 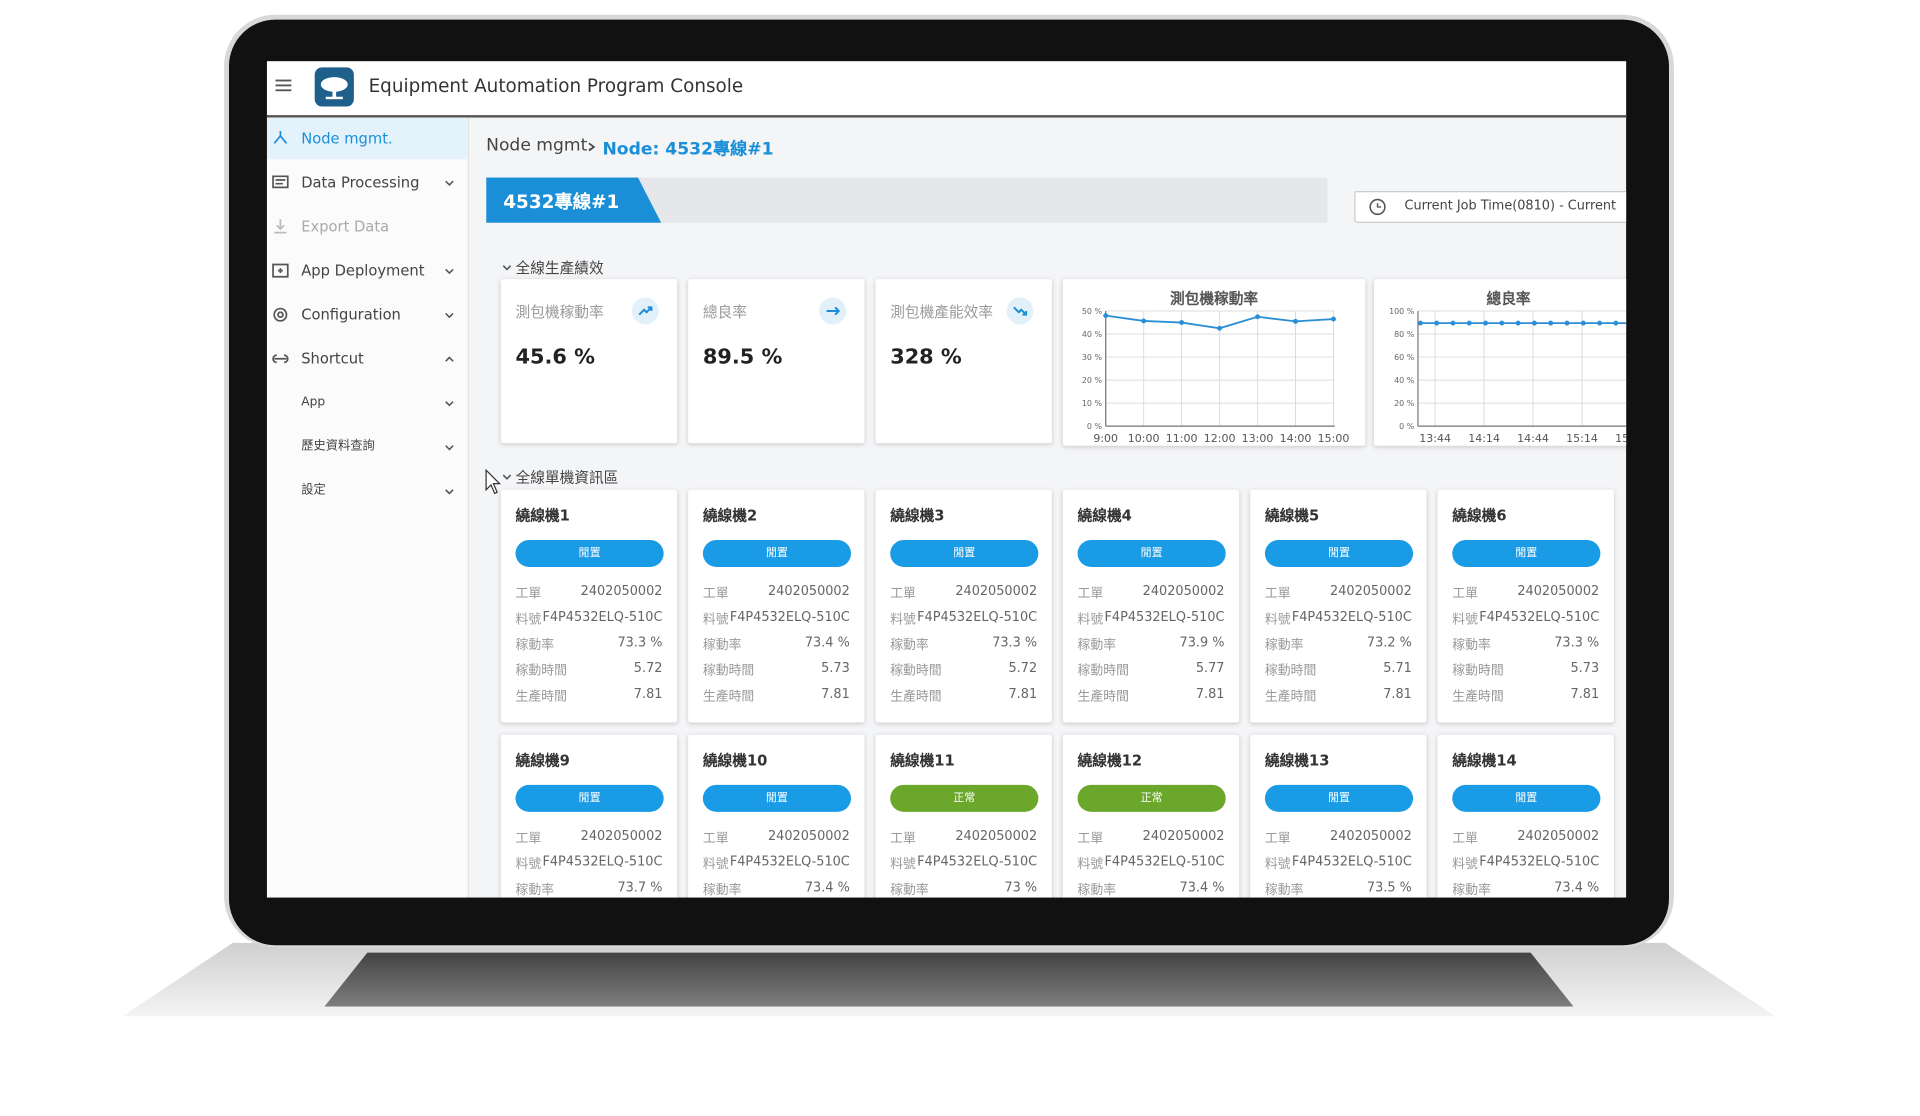 What do you see at coordinates (363, 271) in the screenshot?
I see `sidebar-label: App Deployment` at bounding box center [363, 271].